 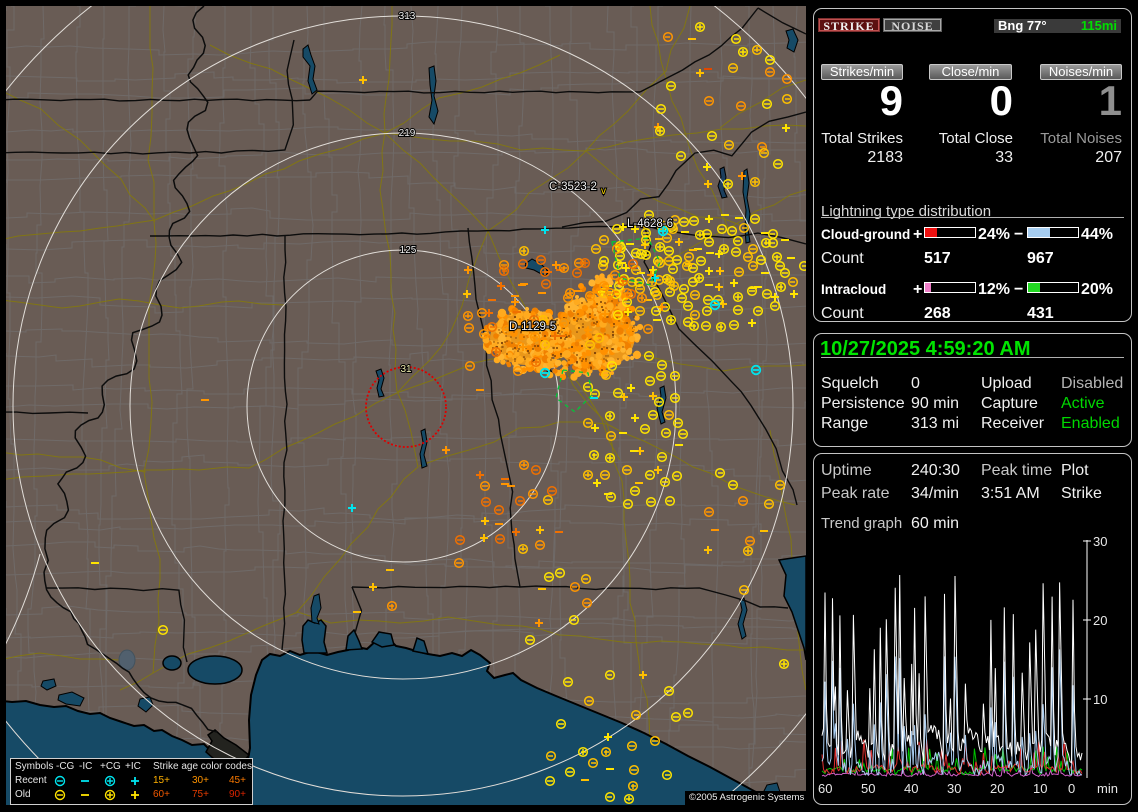 What do you see at coordinates (408, 250) in the screenshot?
I see `svg-text: 125` at bounding box center [408, 250].